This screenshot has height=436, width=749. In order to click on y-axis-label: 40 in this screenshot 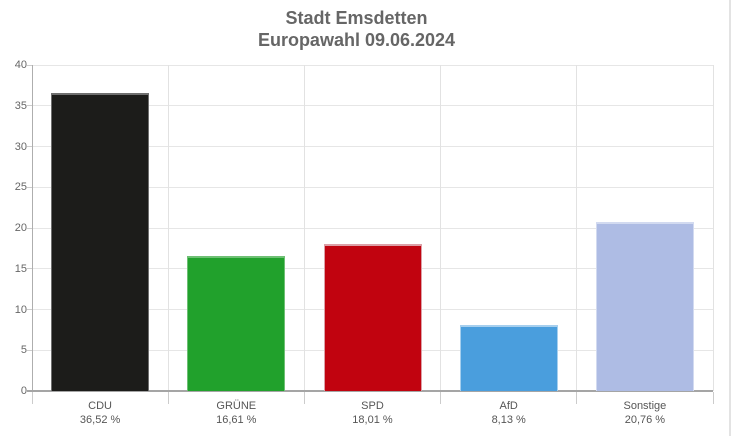, I will do `click(20, 65)`.